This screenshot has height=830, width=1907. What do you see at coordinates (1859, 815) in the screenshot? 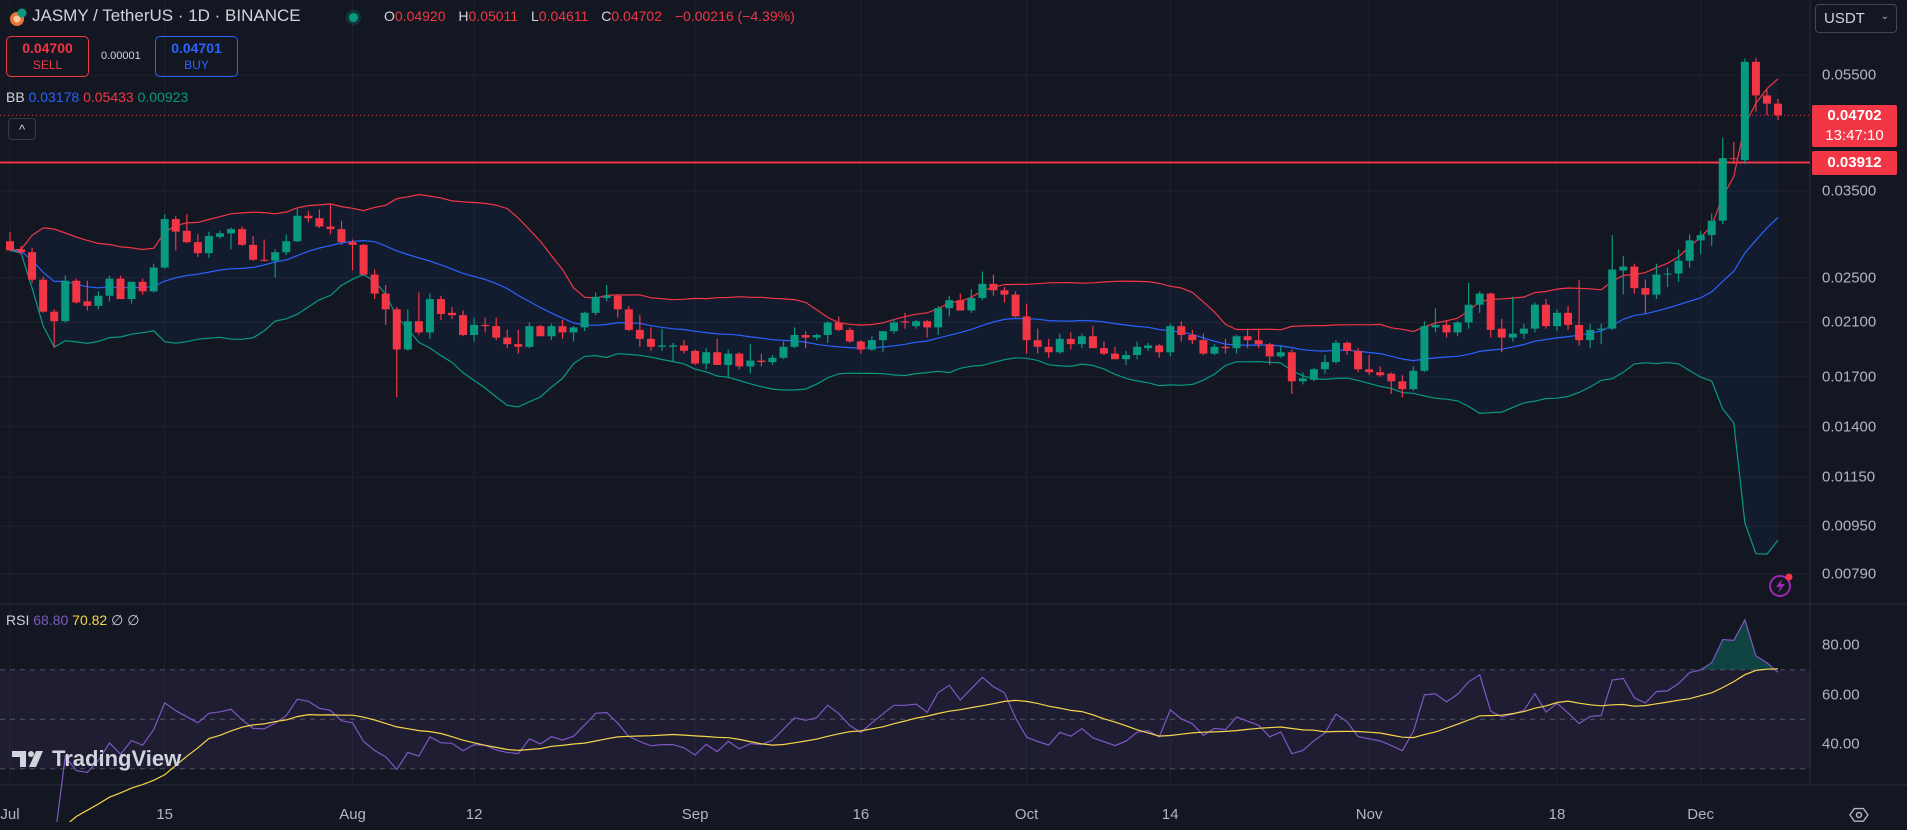
I see `settings-gear-icon` at bounding box center [1859, 815].